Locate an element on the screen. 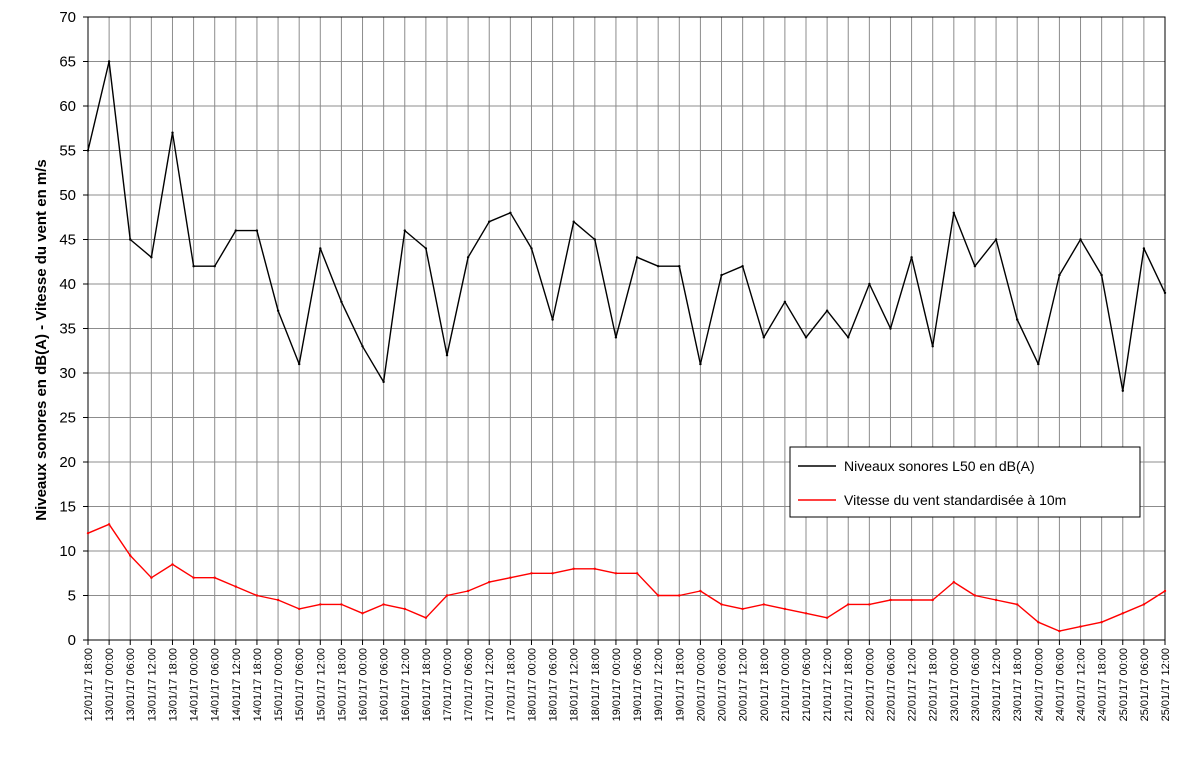 The height and width of the screenshot is (765, 1192). series-line is located at coordinates (626, 577).